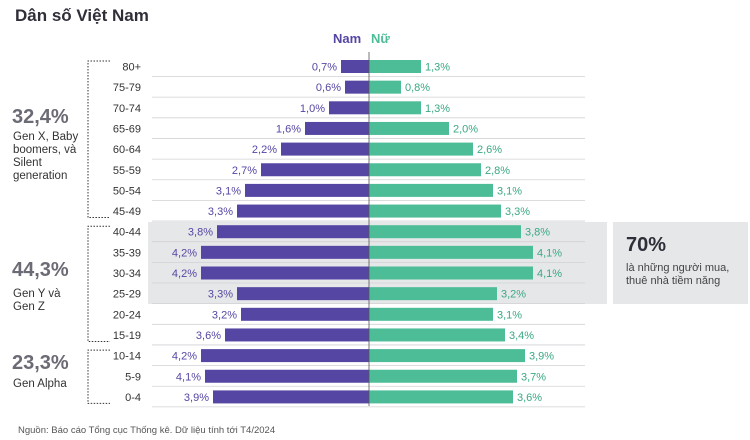  What do you see at coordinates (497, 171) in the screenshot?
I see `female-value-label: 2,8%` at bounding box center [497, 171].